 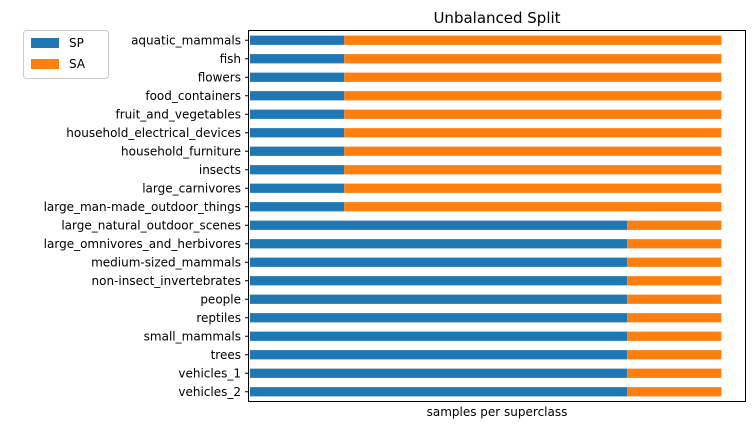 I want to click on y-tick-label: non-insect_invertebrates, so click(x=166, y=281).